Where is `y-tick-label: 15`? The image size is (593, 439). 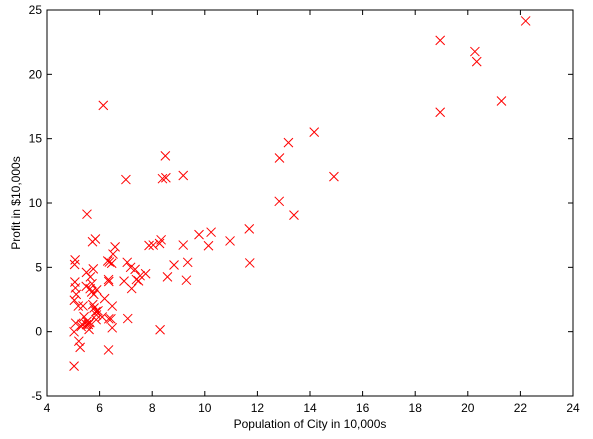 y-tick-label: 15 is located at coordinates (36, 139).